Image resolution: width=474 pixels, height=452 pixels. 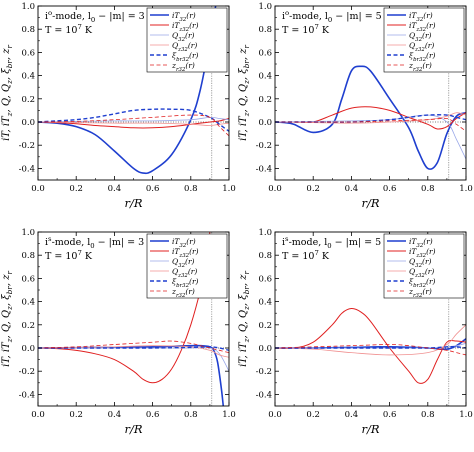 What do you see at coordinates (94, 242) in the screenshot?
I see `mode-annotation: is​-mode, l0​ − |m| = 3` at bounding box center [94, 242].